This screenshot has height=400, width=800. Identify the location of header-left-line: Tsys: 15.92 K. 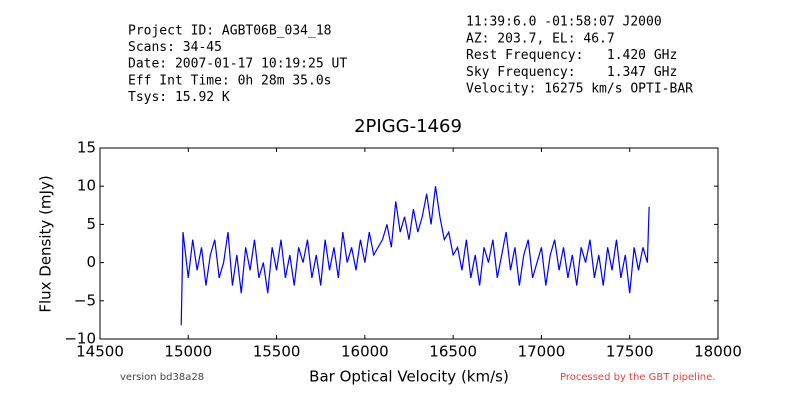
(179, 97).